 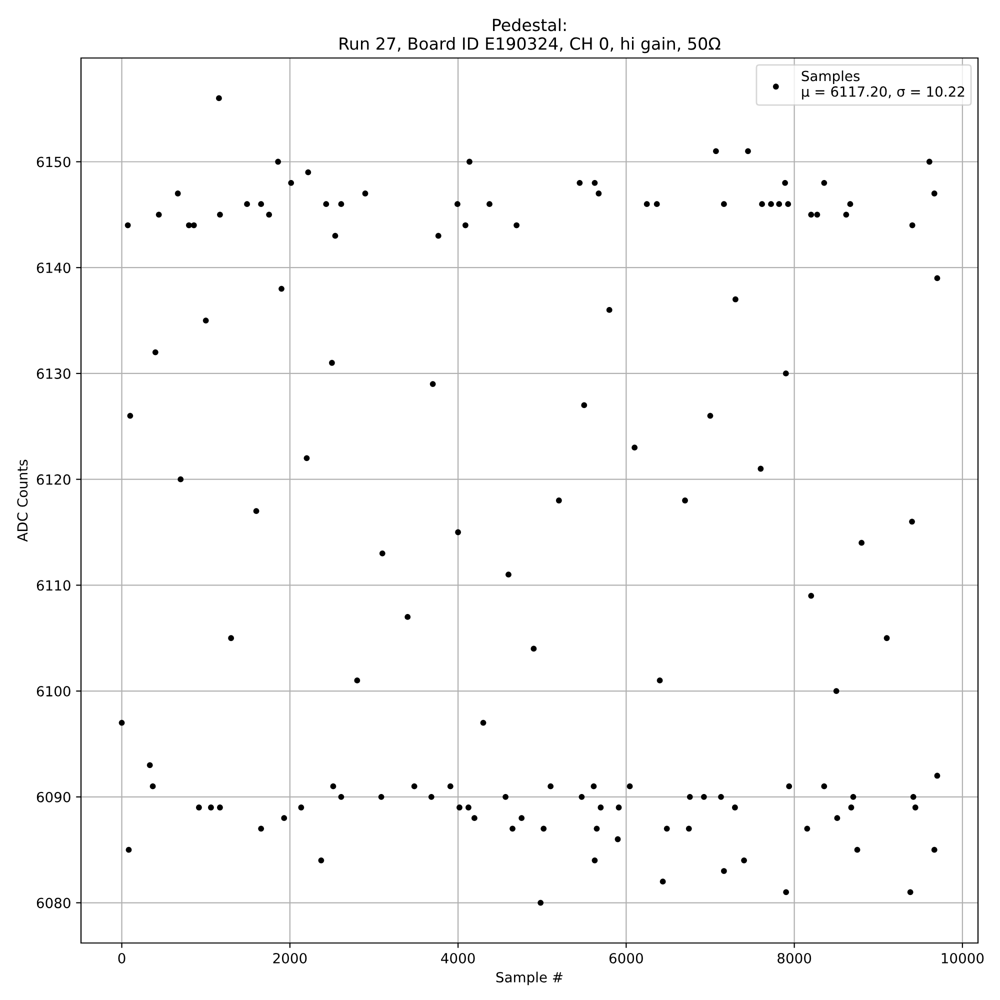 I want to click on x-tick-label: 6000, so click(x=626, y=958).